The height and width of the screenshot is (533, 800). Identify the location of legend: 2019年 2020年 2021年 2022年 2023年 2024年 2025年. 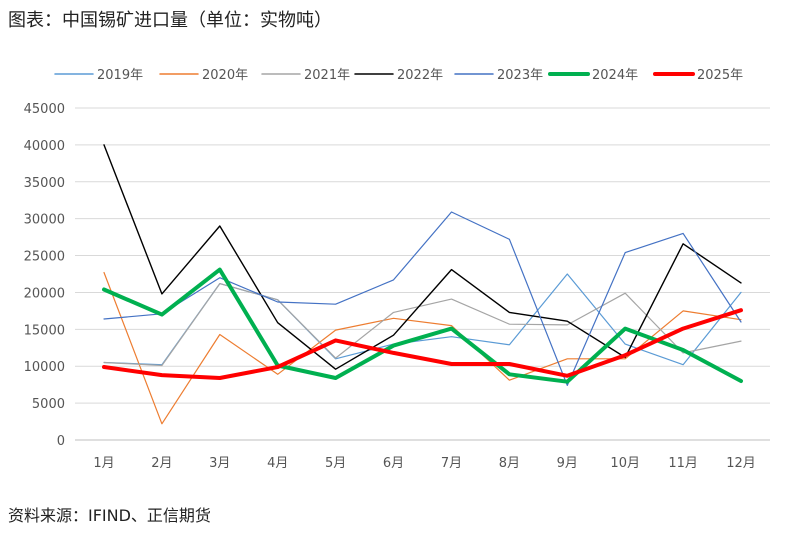
(398, 75).